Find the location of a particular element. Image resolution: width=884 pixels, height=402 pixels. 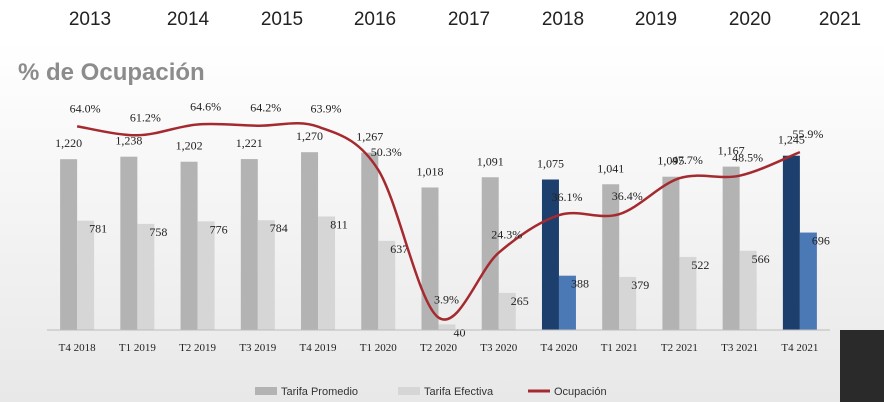

occupancy-label: 24.3% is located at coordinates (506, 235).